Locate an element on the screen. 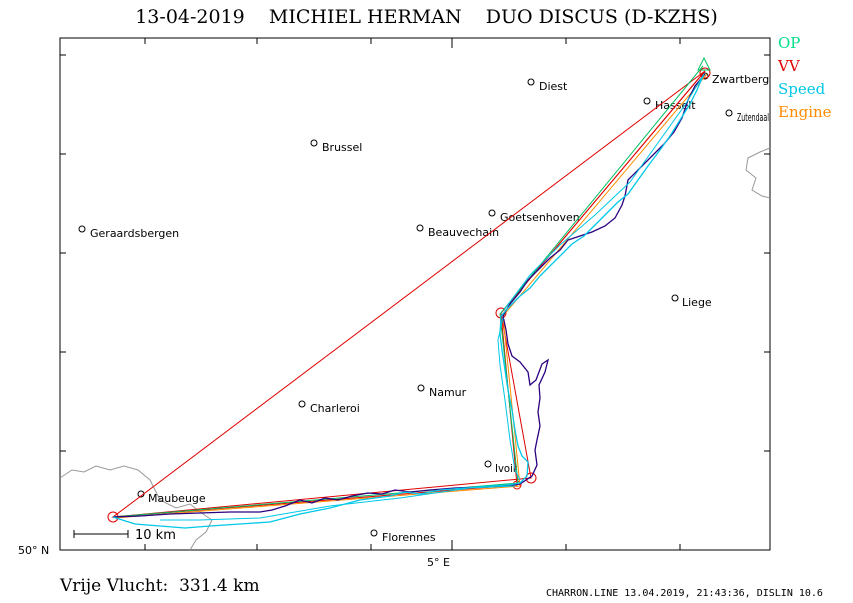 The image size is (853, 603). place-label-brussel: Brussel is located at coordinates (342, 147).